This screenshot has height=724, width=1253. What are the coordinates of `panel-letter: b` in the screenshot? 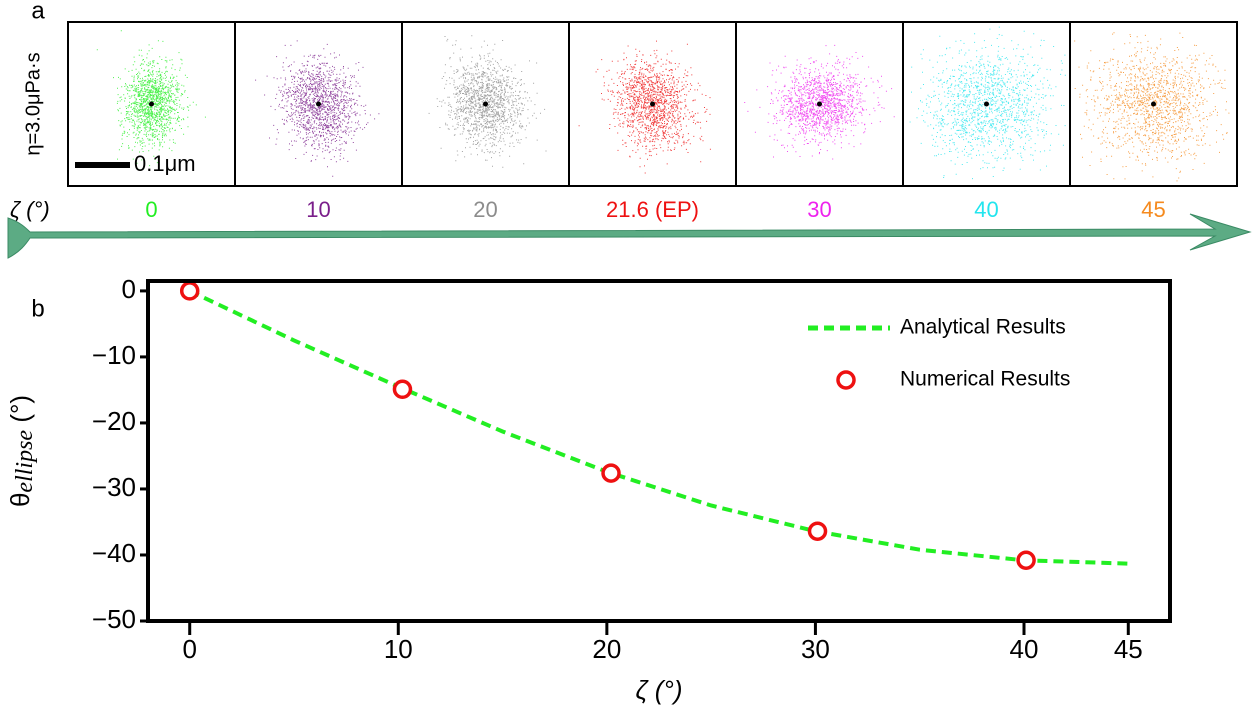 It's located at (37, 308).